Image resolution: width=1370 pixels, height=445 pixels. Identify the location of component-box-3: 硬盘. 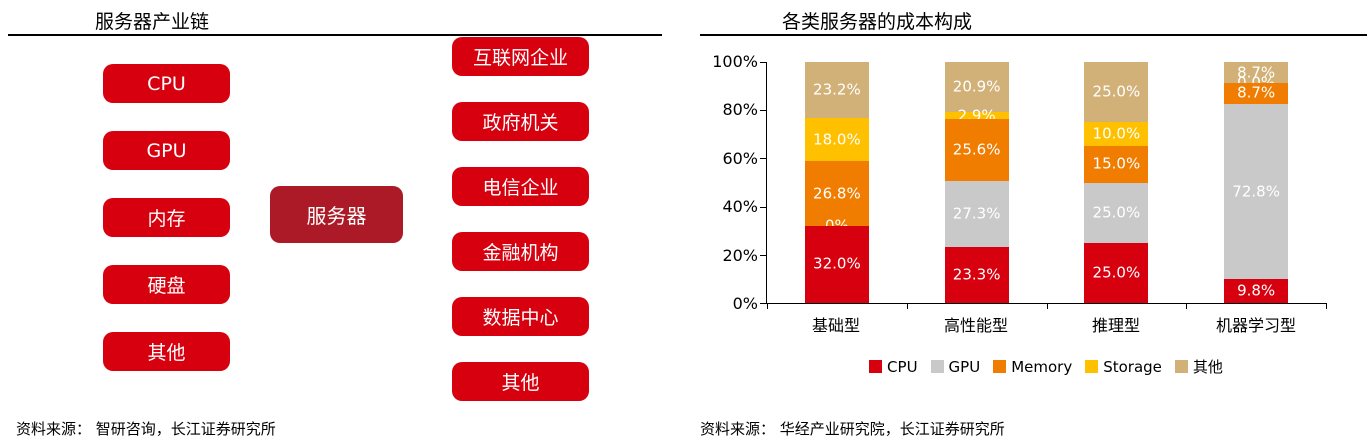
(166, 284).